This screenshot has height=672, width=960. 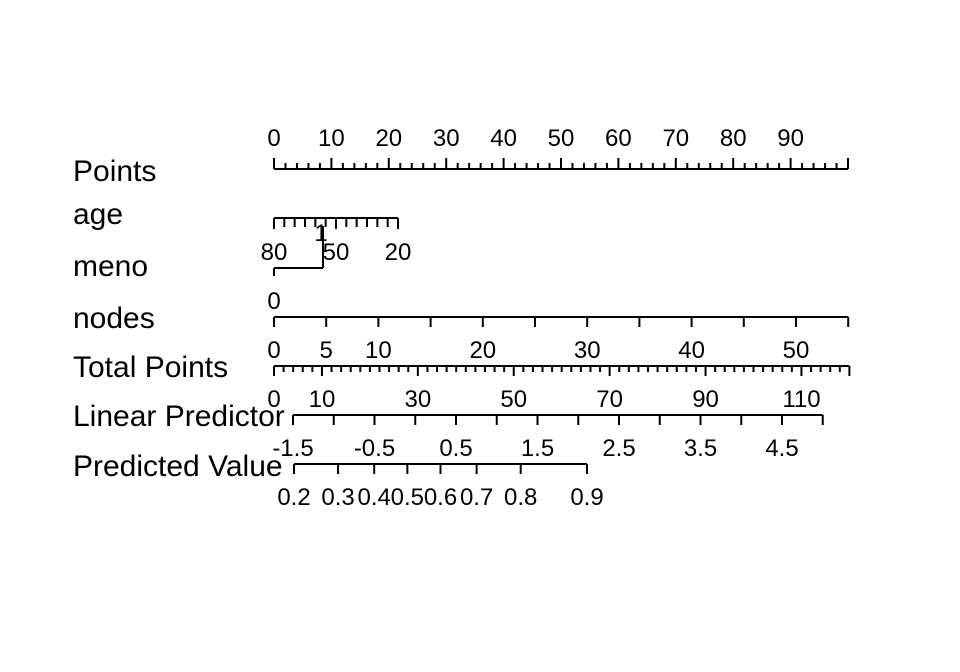 I want to click on predicted-value-tick-label: 0.5, so click(x=407, y=497).